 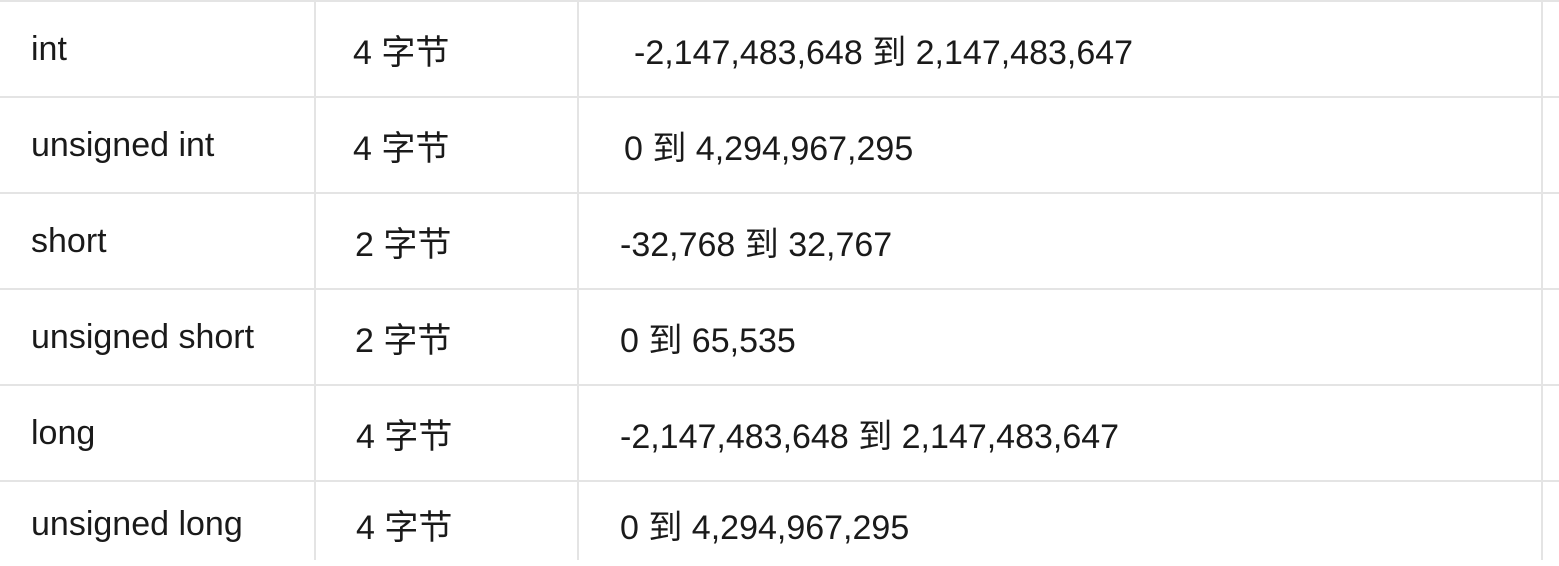 I want to click on type-cell: long, so click(x=63, y=432).